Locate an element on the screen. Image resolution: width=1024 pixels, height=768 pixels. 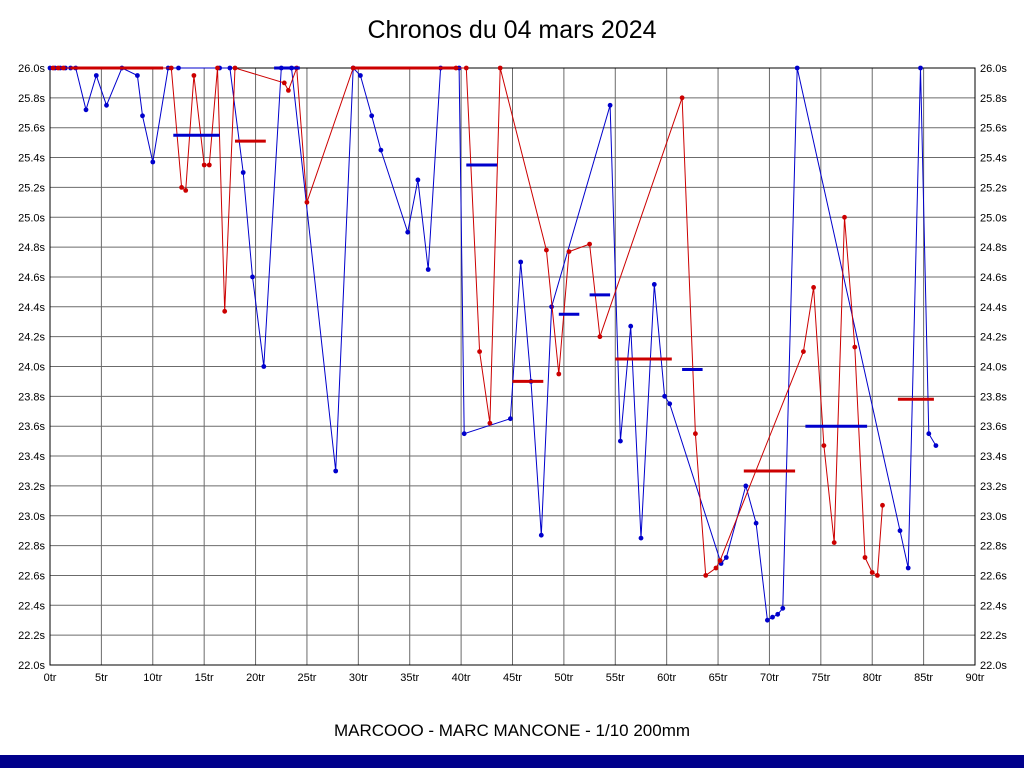
x-tick-label: 55tr is located at coordinates (615, 678).